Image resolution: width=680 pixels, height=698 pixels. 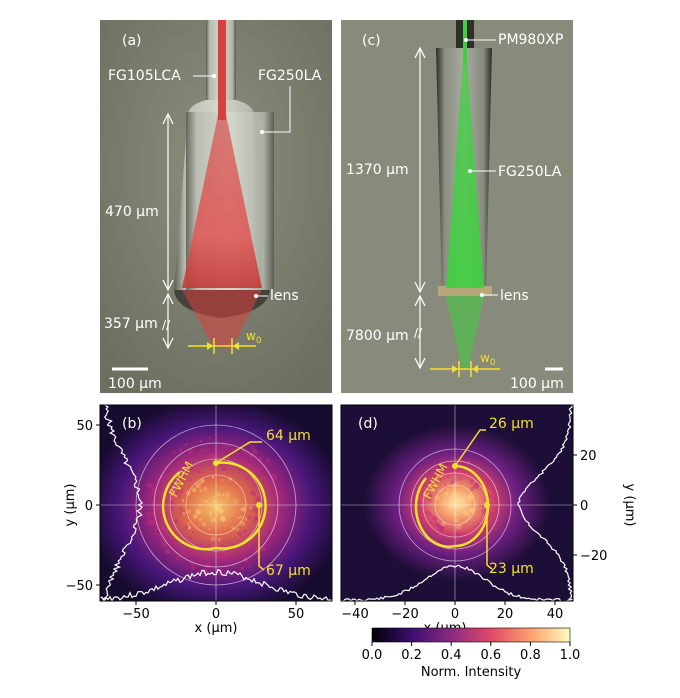 I want to click on panel-b-xtick-label: 50, so click(x=296, y=614).